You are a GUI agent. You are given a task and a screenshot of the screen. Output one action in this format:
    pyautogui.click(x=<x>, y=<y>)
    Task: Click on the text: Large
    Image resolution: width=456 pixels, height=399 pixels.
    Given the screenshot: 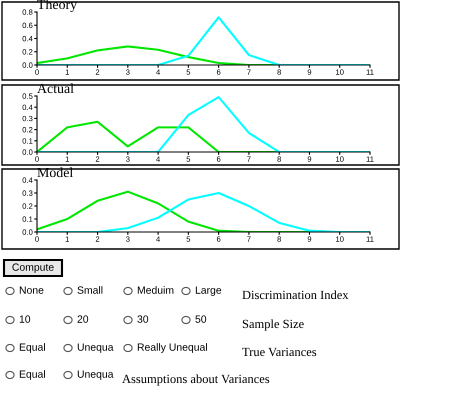 What is the action you would take?
    pyautogui.click(x=209, y=291)
    